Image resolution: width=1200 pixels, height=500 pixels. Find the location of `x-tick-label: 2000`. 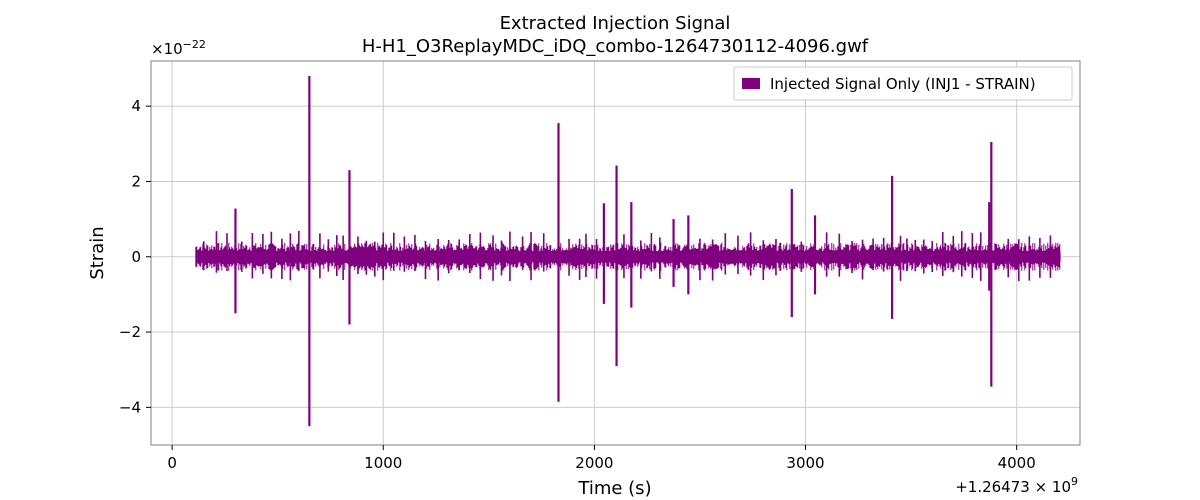

x-tick-label: 2000 is located at coordinates (594, 463).